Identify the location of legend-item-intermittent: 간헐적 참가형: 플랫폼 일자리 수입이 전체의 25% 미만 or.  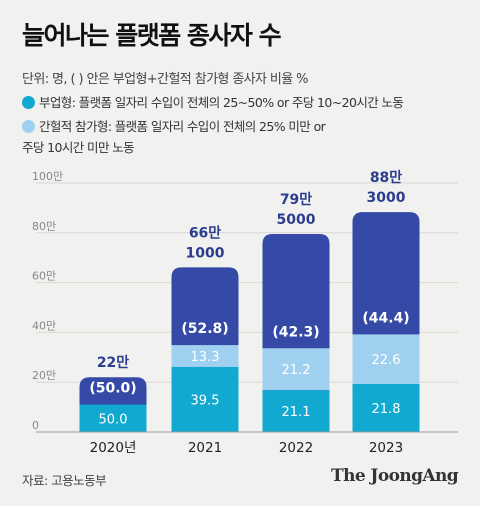
(174, 126).